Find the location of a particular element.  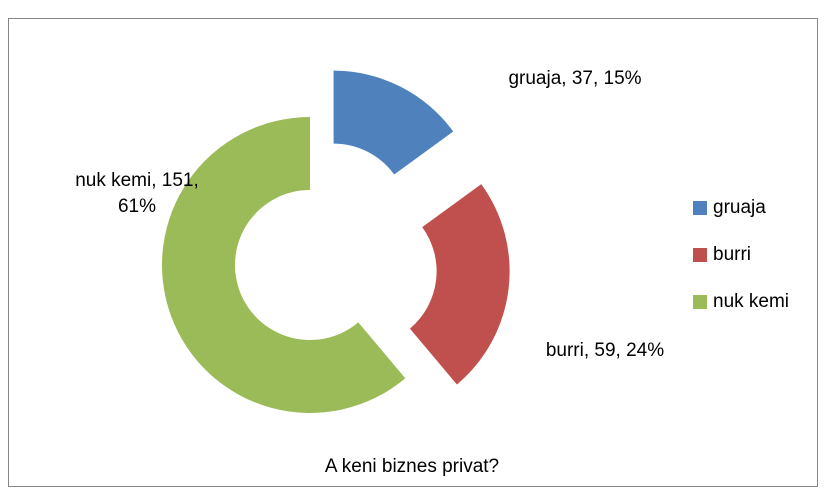

data-label: gruaja, 37, 15% is located at coordinates (575, 78).